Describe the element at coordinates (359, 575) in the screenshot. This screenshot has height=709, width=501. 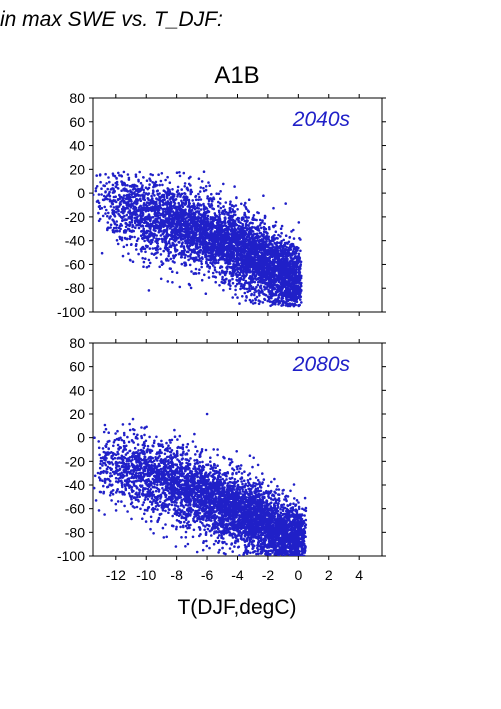
I see `x-tick-label: 4` at that location.